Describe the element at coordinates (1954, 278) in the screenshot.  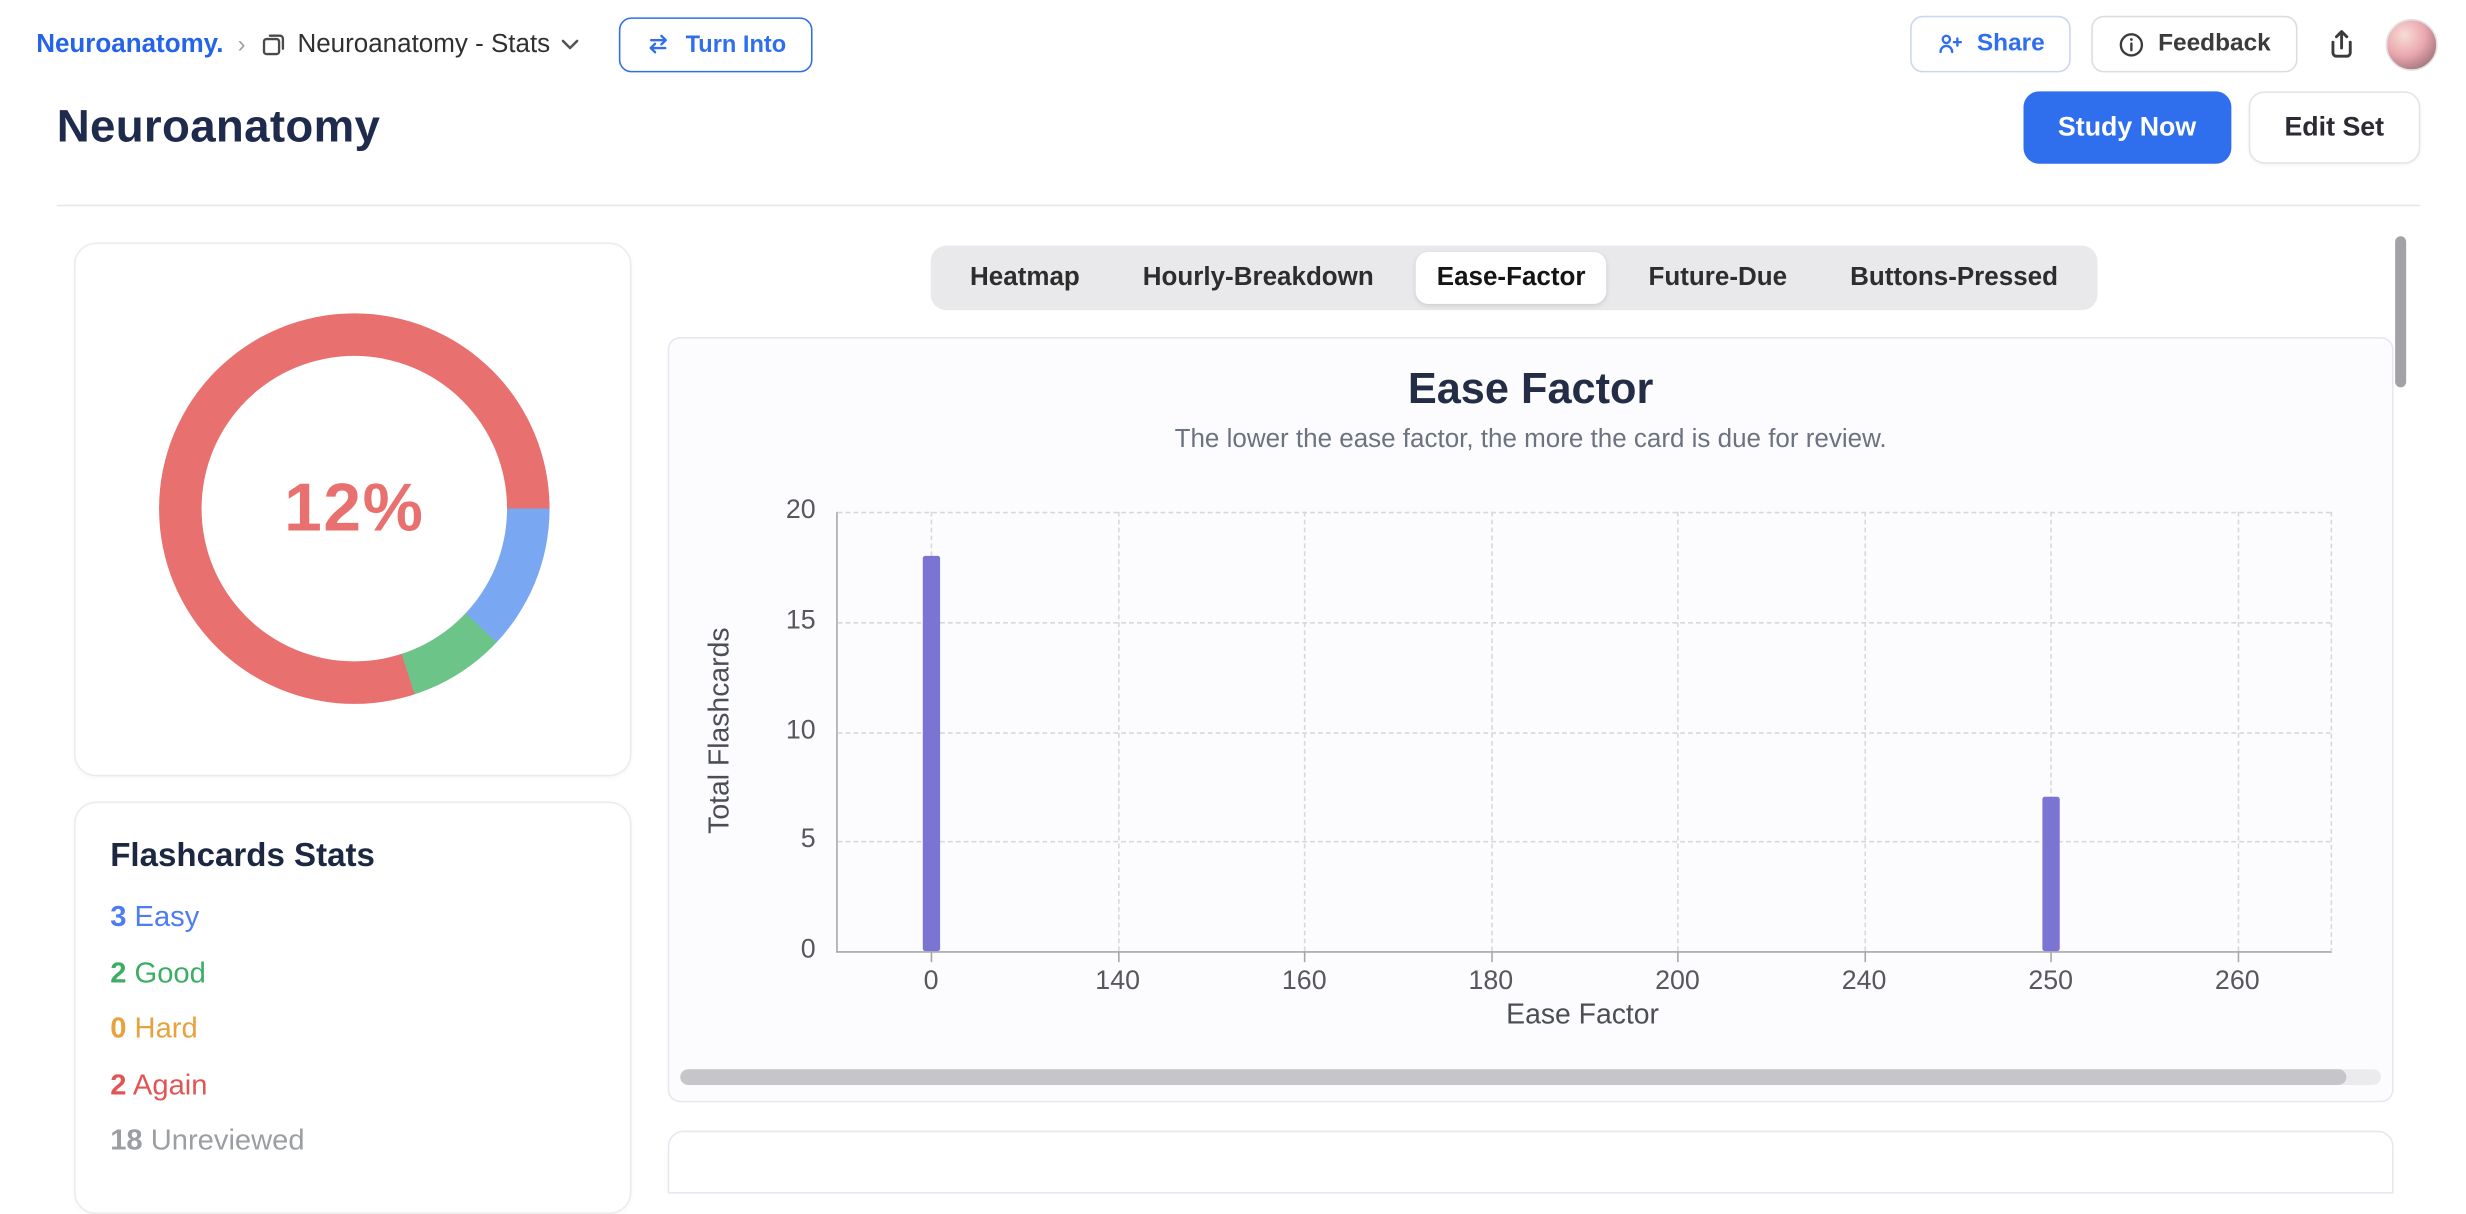
I see `tab-buttons-pressed: Buttons-Pressed` at that location.